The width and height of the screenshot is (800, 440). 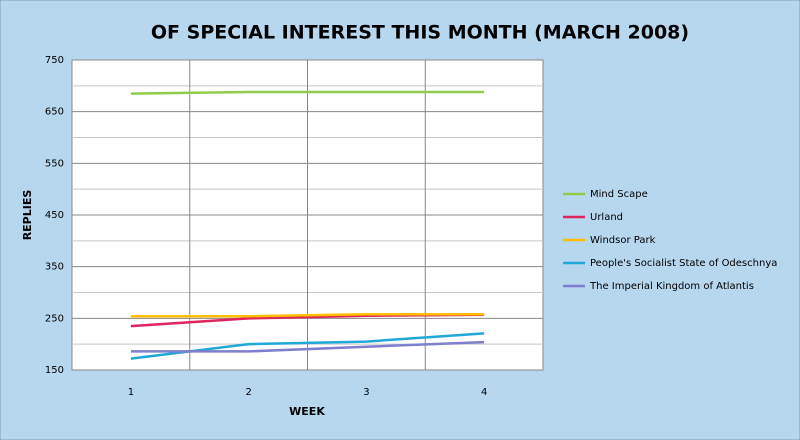 What do you see at coordinates (619, 194) in the screenshot?
I see `legend-label: Mind Scape` at bounding box center [619, 194].